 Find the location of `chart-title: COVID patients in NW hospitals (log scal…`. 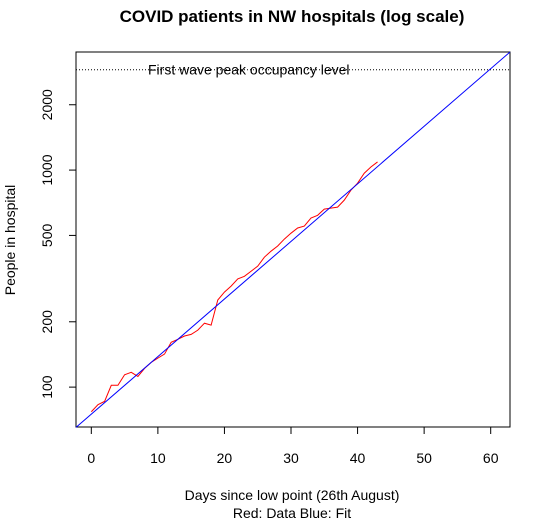

chart-title: COVID patients in NW hospitals (log scal… is located at coordinates (292, 16).